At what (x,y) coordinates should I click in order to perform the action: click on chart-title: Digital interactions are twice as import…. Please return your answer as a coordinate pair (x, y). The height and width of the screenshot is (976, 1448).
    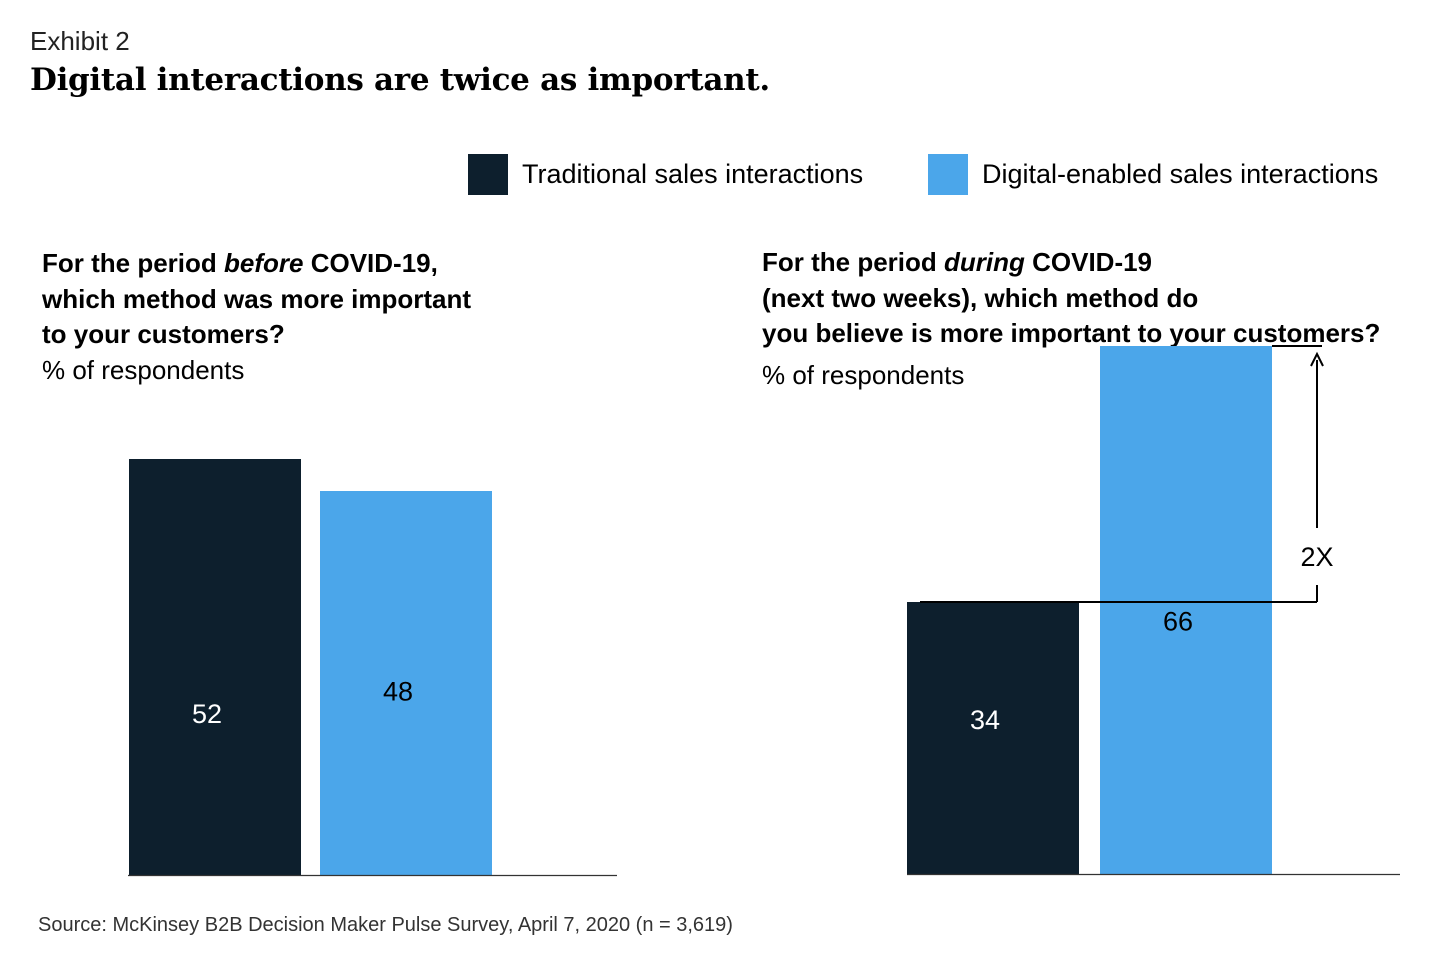
    Looking at the image, I should click on (400, 80).